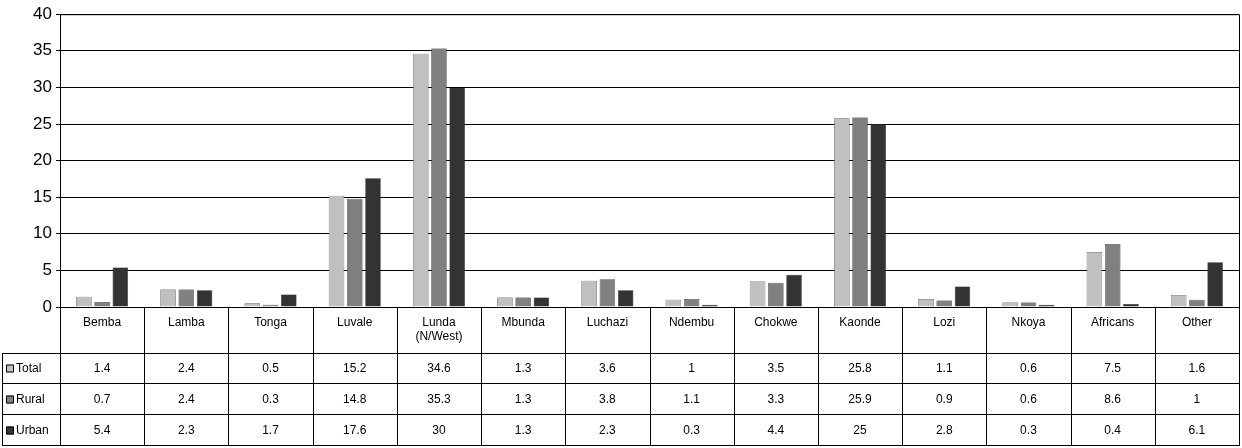  Describe the element at coordinates (42, 160) in the screenshot. I see `y-tick-label: 20` at that location.